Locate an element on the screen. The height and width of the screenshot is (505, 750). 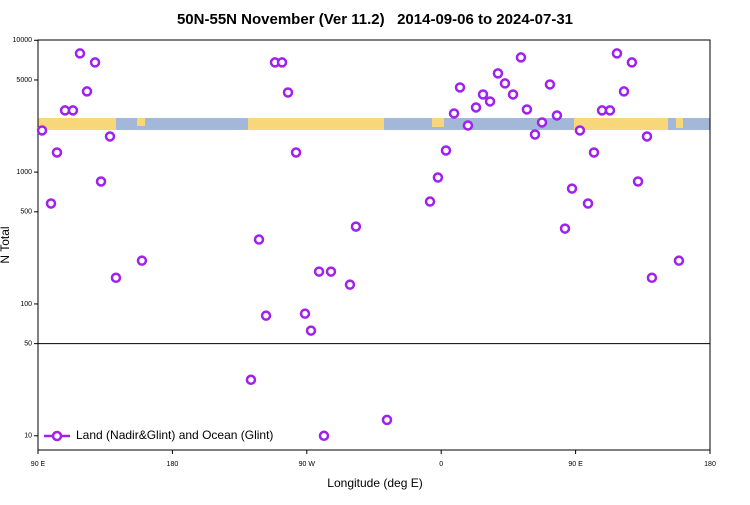
y-tick-label: 50 is located at coordinates (28, 343).